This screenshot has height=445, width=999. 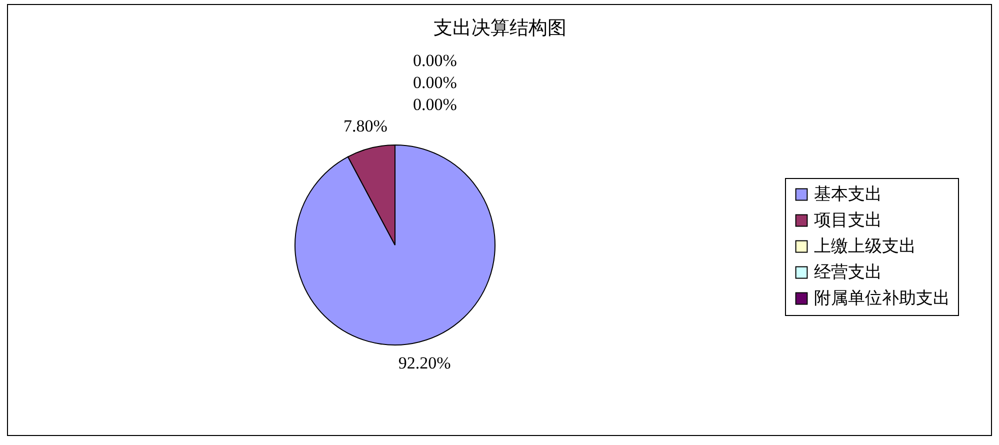 What do you see at coordinates (424, 362) in the screenshot?
I see `data-label: 92.20%` at bounding box center [424, 362].